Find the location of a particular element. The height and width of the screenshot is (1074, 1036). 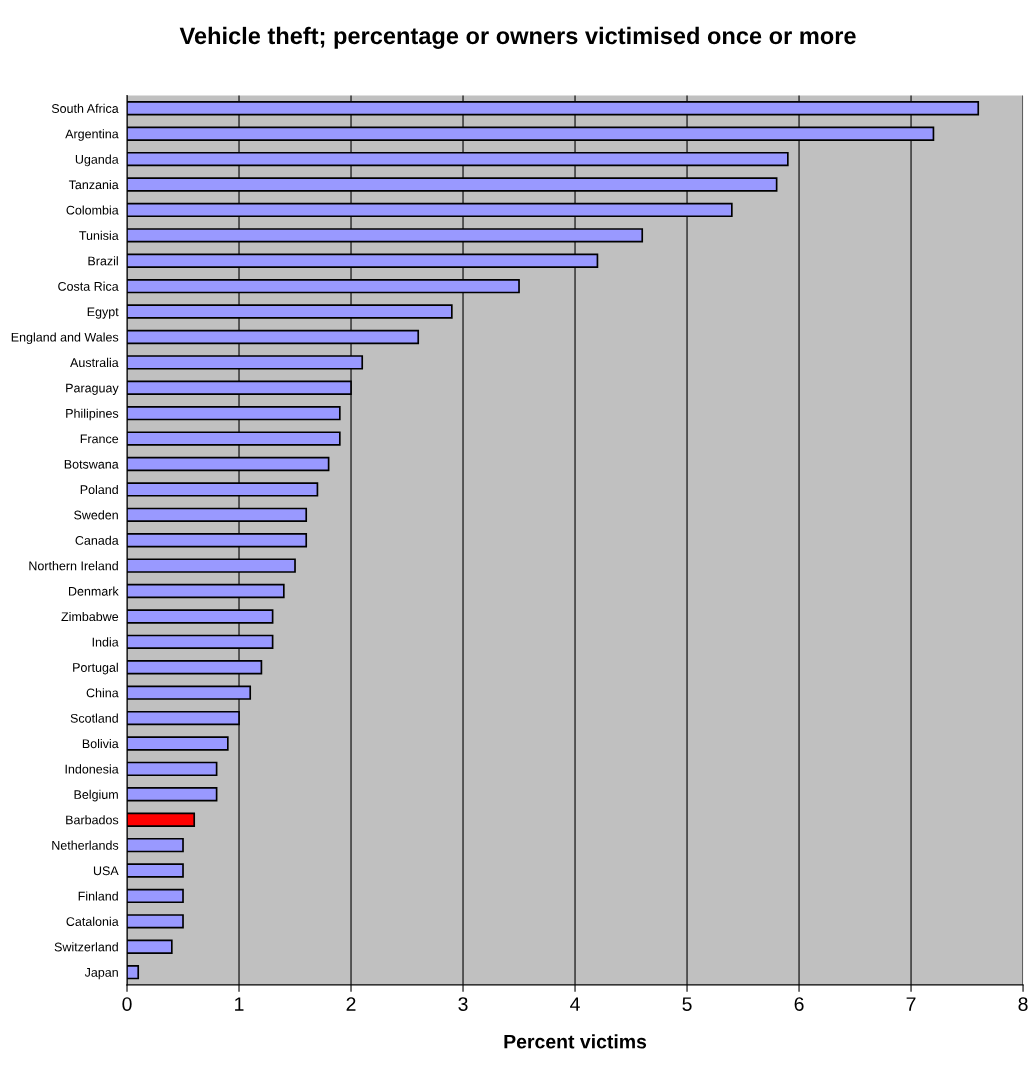

y-tick-label: Australia is located at coordinates (94, 362).